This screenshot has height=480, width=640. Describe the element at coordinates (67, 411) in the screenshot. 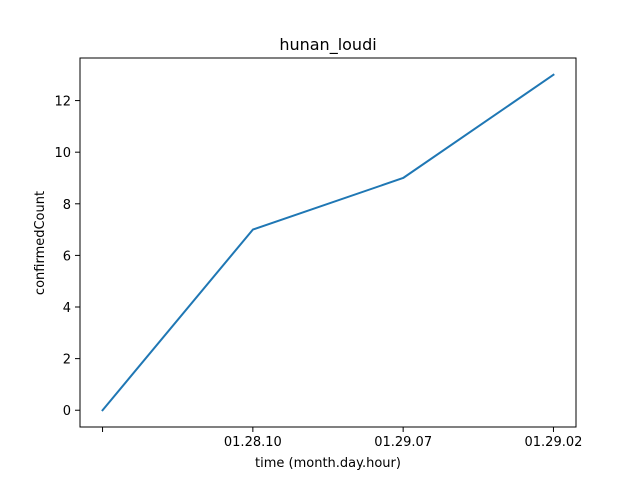

I see `y-tick-label: 0` at that location.